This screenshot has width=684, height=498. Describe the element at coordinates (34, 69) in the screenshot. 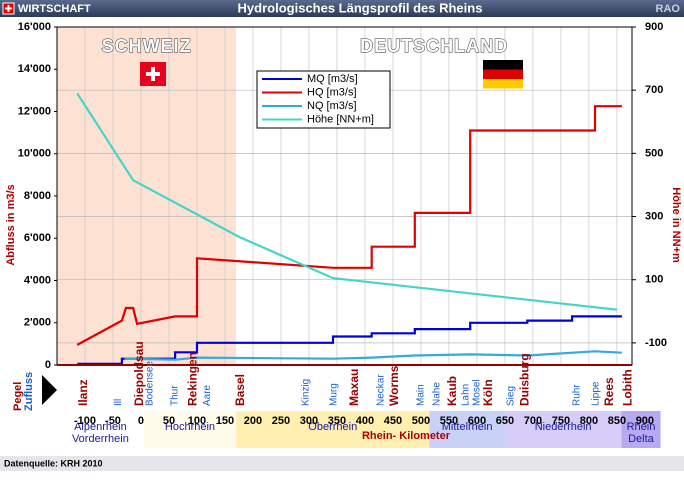

I see `y-tick-label: 14'000` at that location.